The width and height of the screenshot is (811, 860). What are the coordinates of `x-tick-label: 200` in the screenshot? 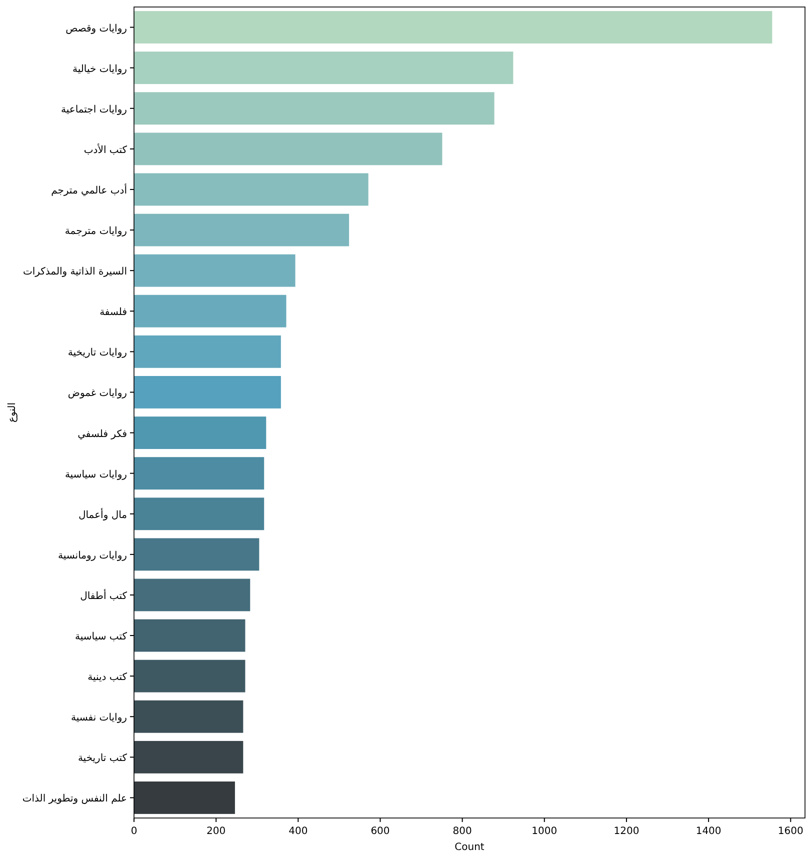 It's located at (216, 831).